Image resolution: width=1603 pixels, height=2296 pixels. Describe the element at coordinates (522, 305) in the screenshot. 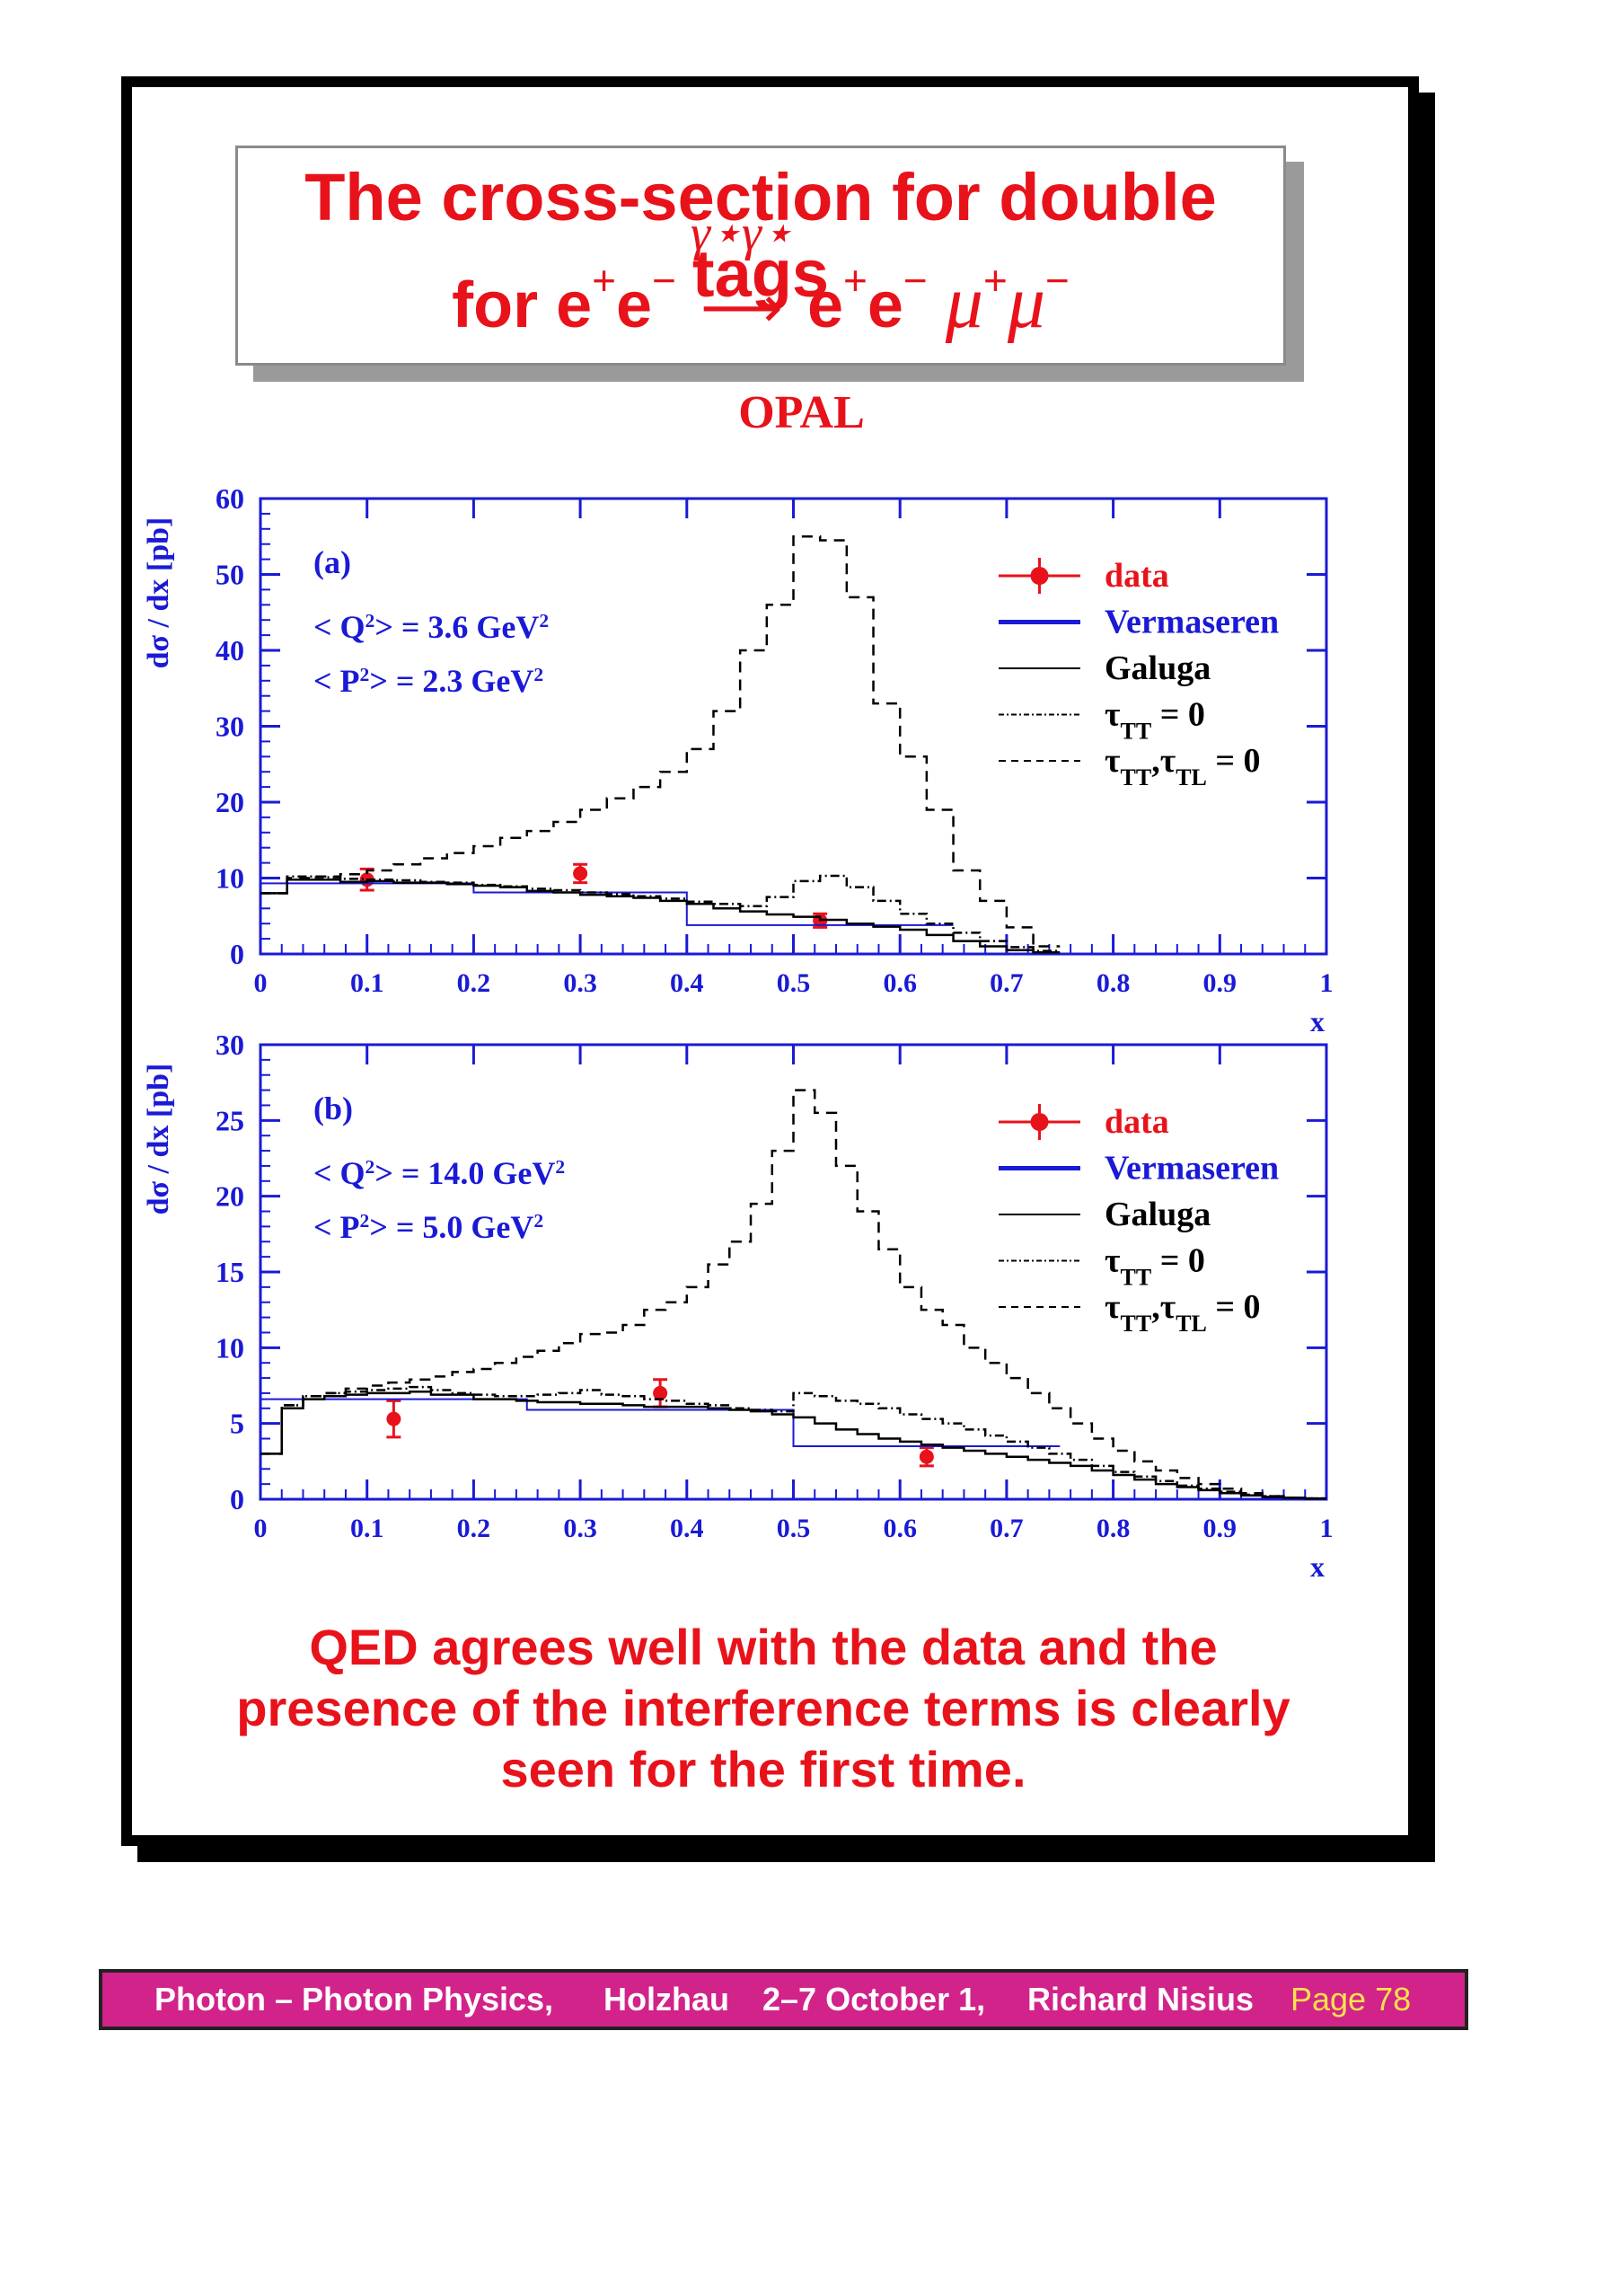

I see `title-for-e: for e` at that location.